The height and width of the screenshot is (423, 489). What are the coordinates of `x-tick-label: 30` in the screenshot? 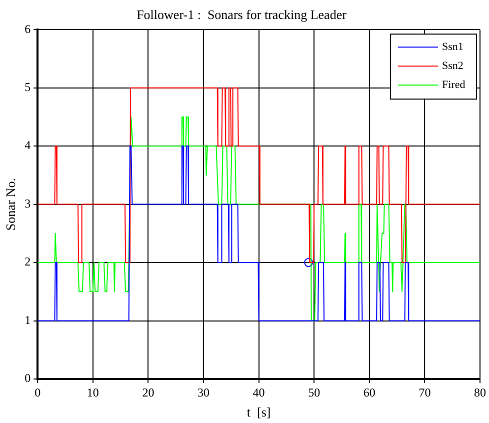 It's located at (204, 392).